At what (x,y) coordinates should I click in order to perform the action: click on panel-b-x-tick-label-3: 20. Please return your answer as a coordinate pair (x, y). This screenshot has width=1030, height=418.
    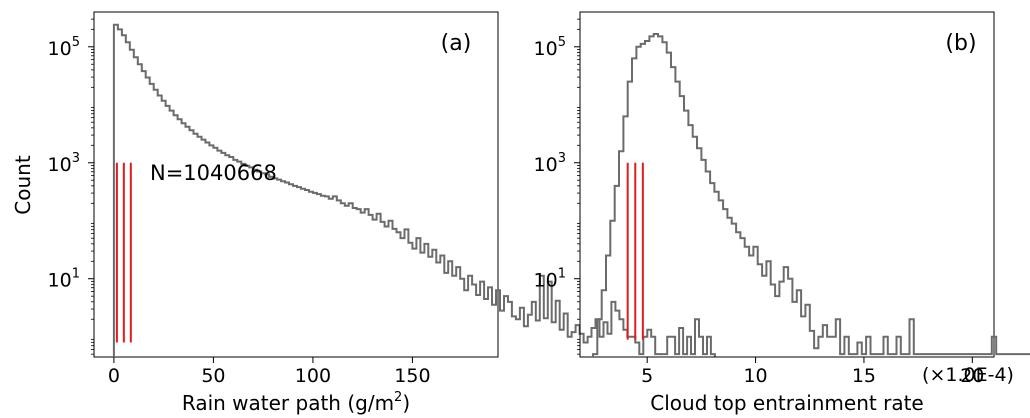
    Looking at the image, I should click on (972, 376).